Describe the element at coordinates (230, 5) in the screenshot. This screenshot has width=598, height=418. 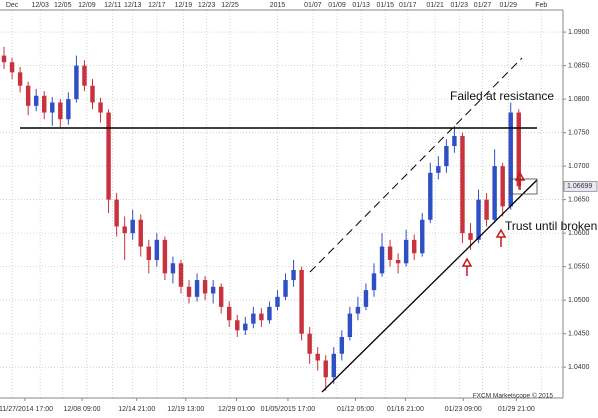
I see `x-tick-label-top: 12/25` at that location.